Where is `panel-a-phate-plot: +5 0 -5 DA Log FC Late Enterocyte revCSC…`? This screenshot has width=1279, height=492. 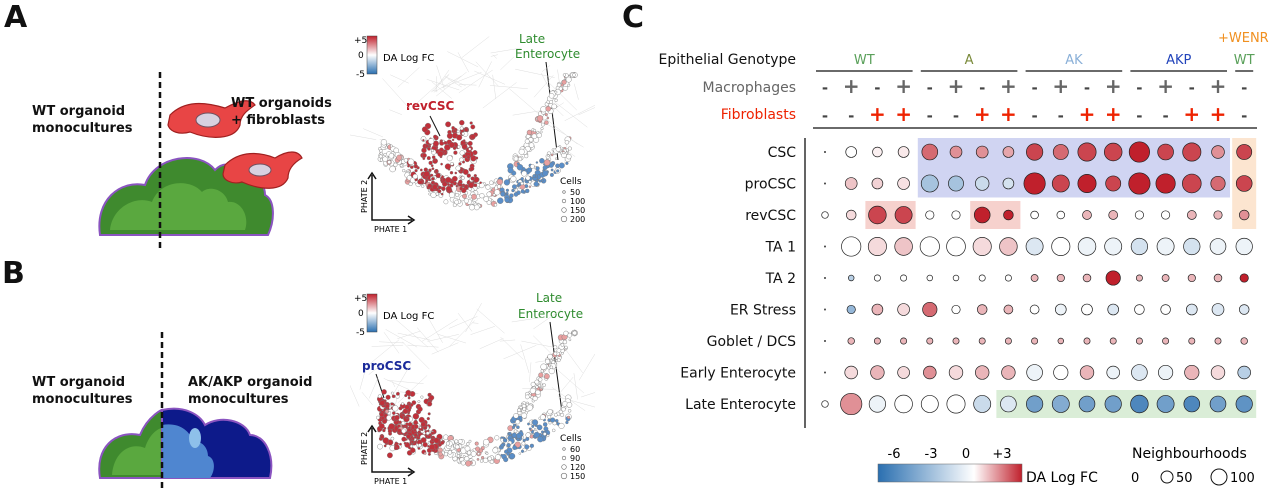
panel-a-phate-plot: +5 0 -5 DA Log FC Late Enterocyte revCSC… is located at coordinates (472, 133).